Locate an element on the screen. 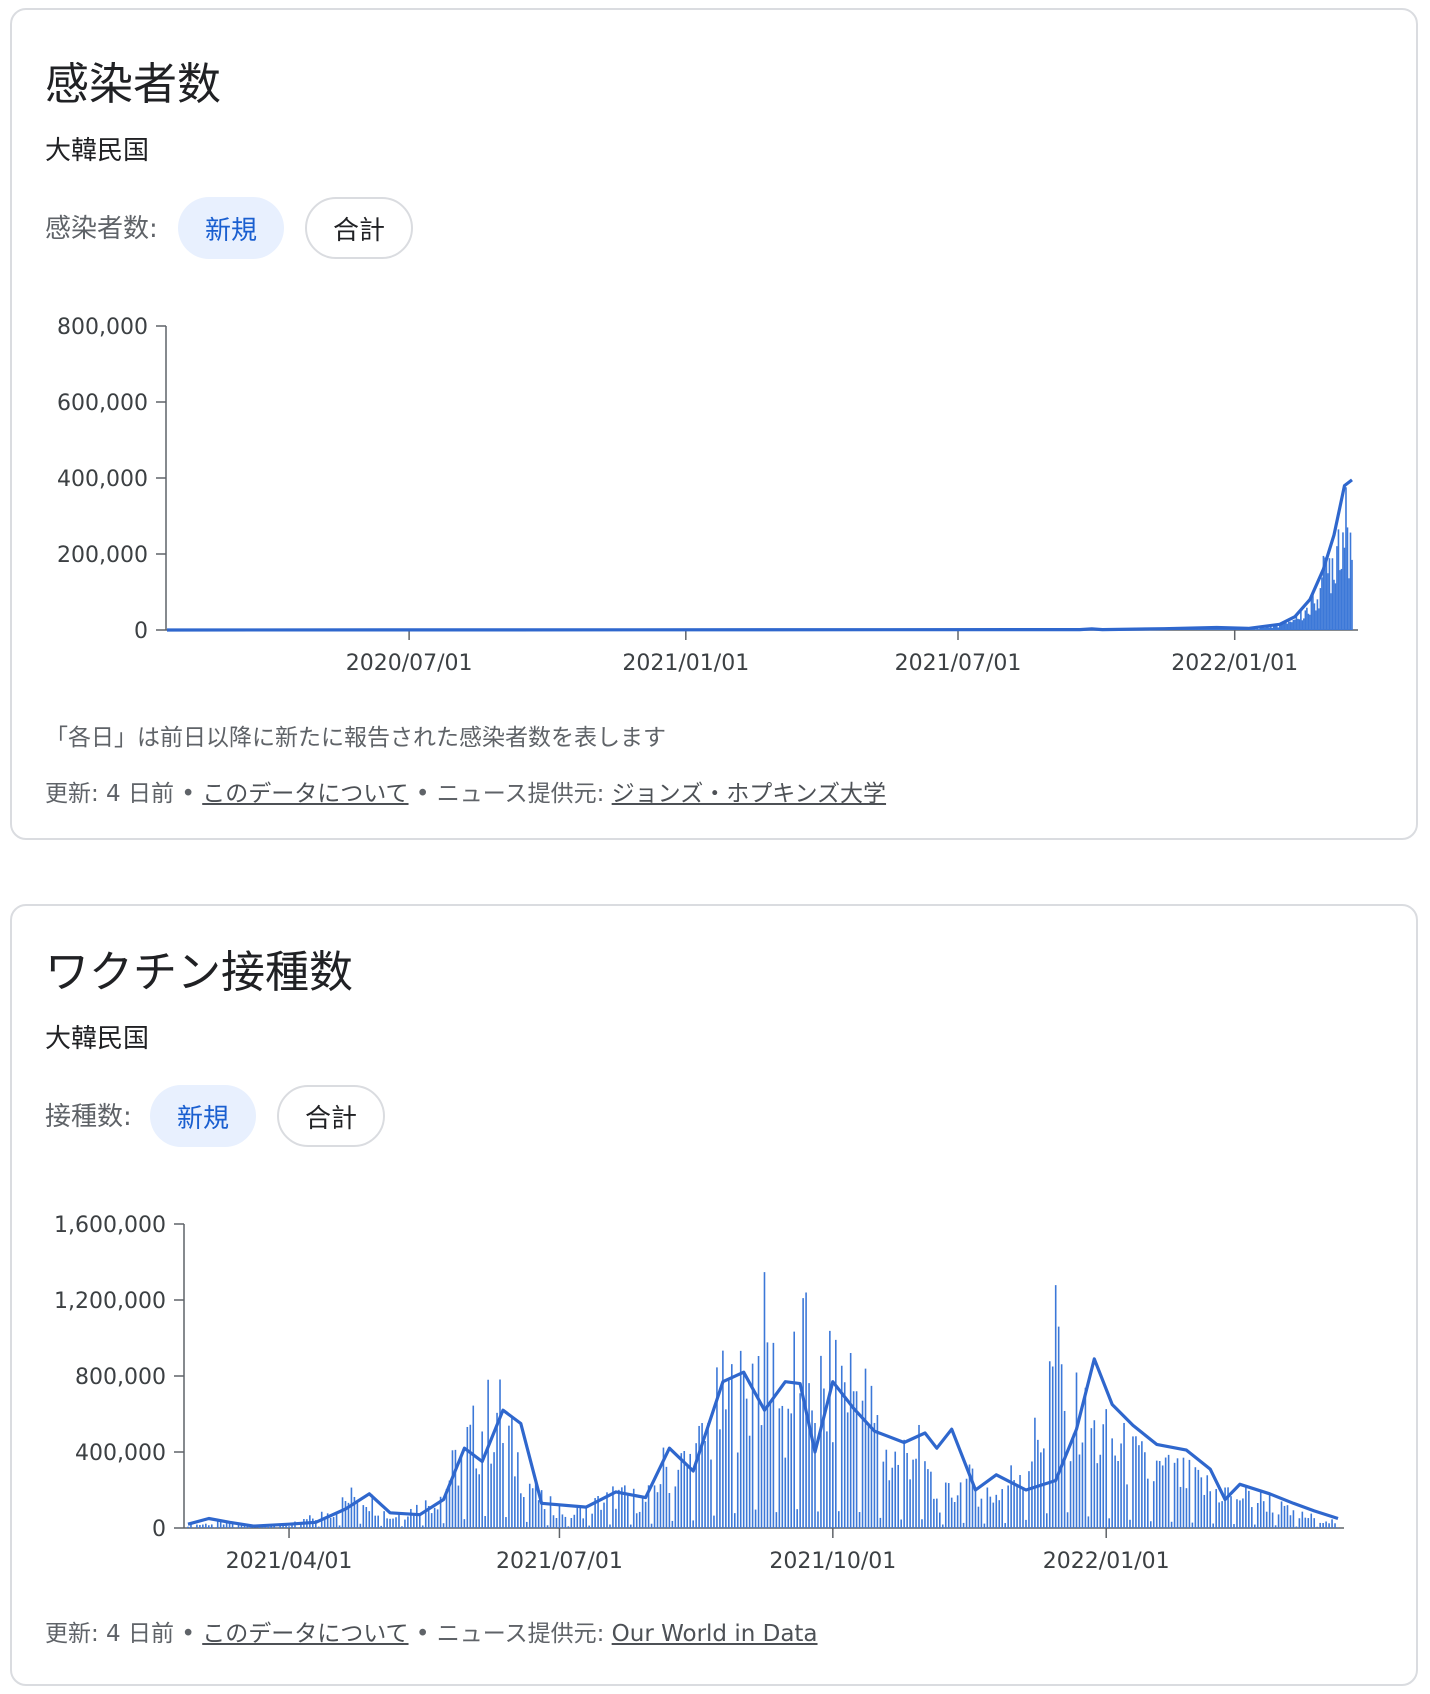 The width and height of the screenshot is (1430, 1694). cases-x-tick-label: 2022/01/01 is located at coordinates (1234, 663).